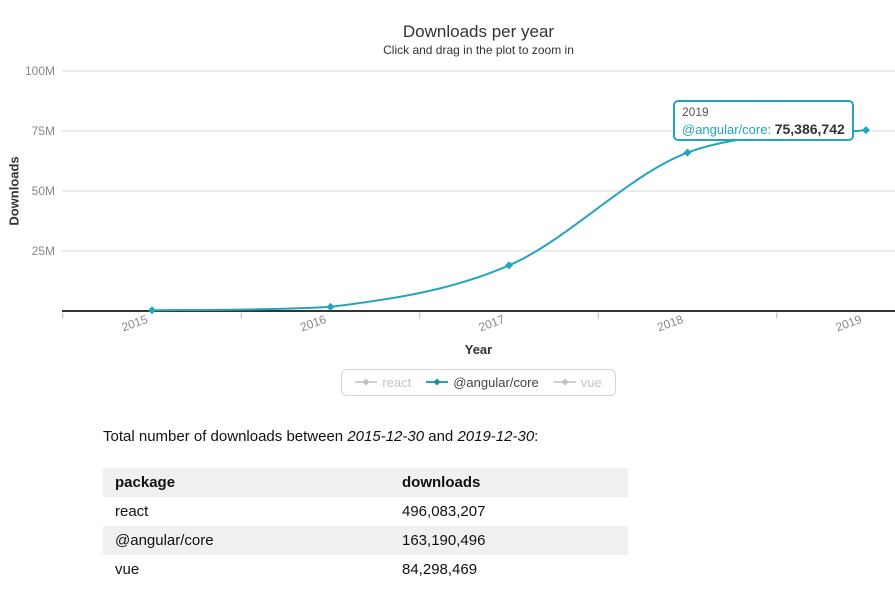 The height and width of the screenshot is (600, 895). Describe the element at coordinates (577, 382) in the screenshot. I see `legend-item-vue: vue` at that location.